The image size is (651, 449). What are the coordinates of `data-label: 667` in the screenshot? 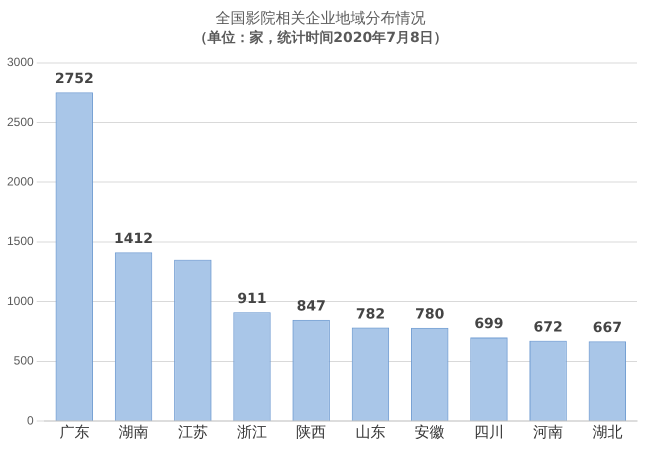 It's located at (607, 328).